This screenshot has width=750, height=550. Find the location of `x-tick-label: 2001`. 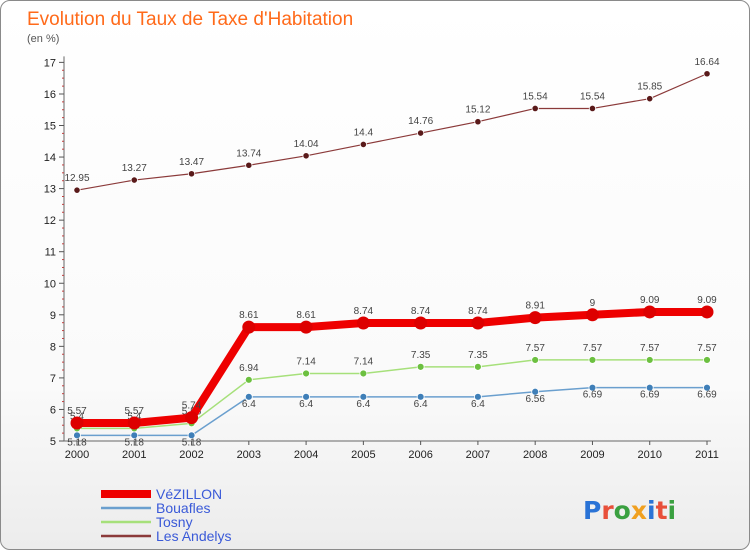

x-tick-label: 2001 is located at coordinates (134, 455).